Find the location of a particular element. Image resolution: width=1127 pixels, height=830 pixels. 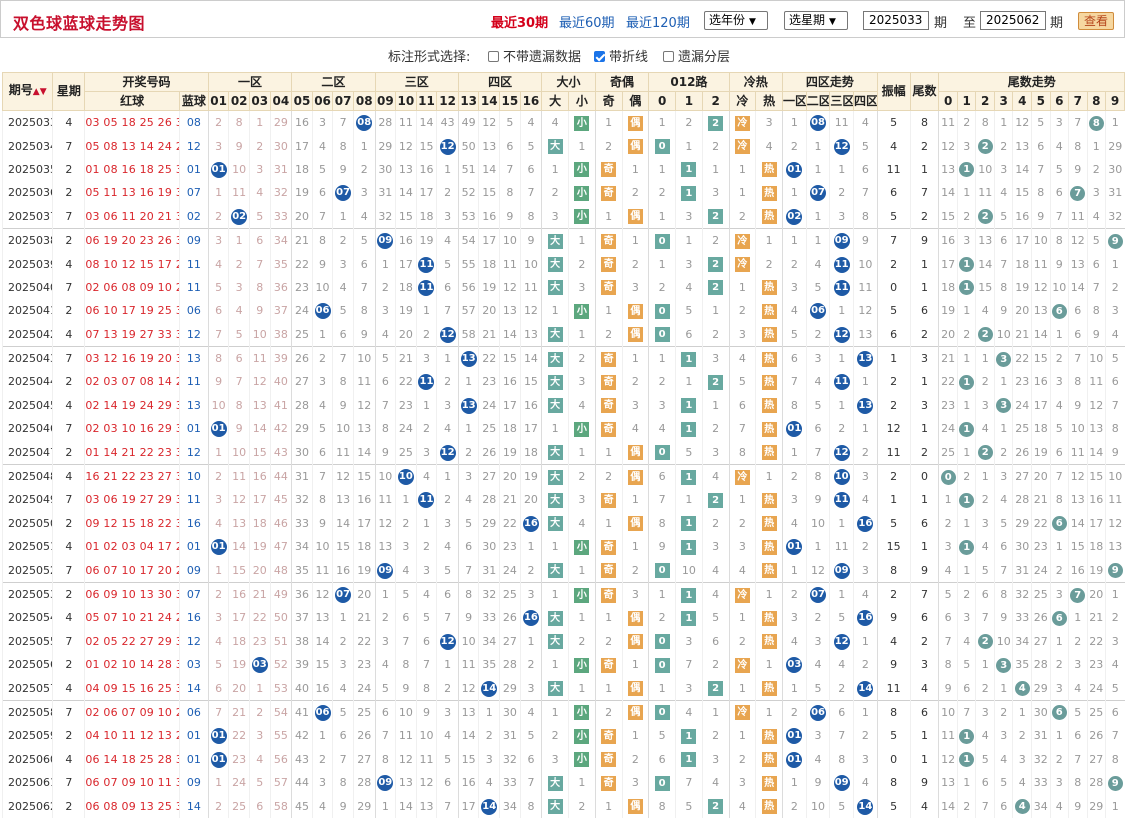

hotcold-marker: 热 is located at coordinates (769, 760).